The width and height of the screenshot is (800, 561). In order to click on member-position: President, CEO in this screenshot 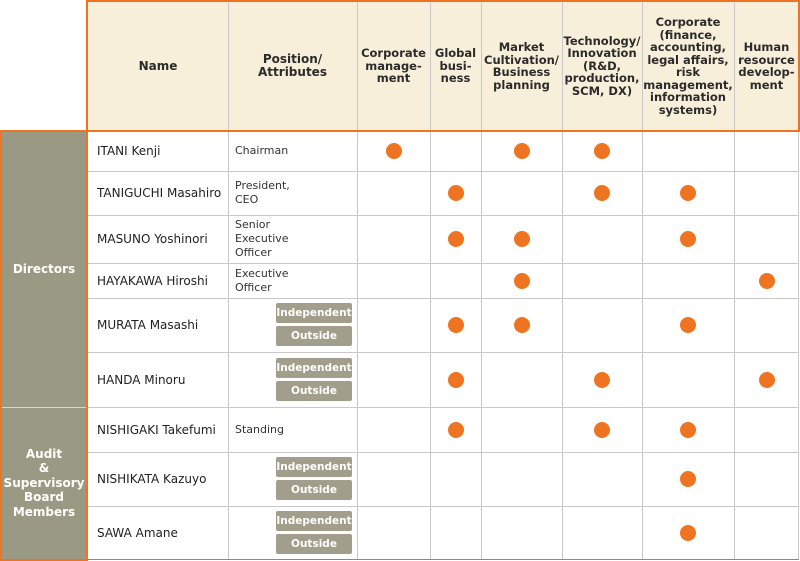, I will do `click(262, 192)`.